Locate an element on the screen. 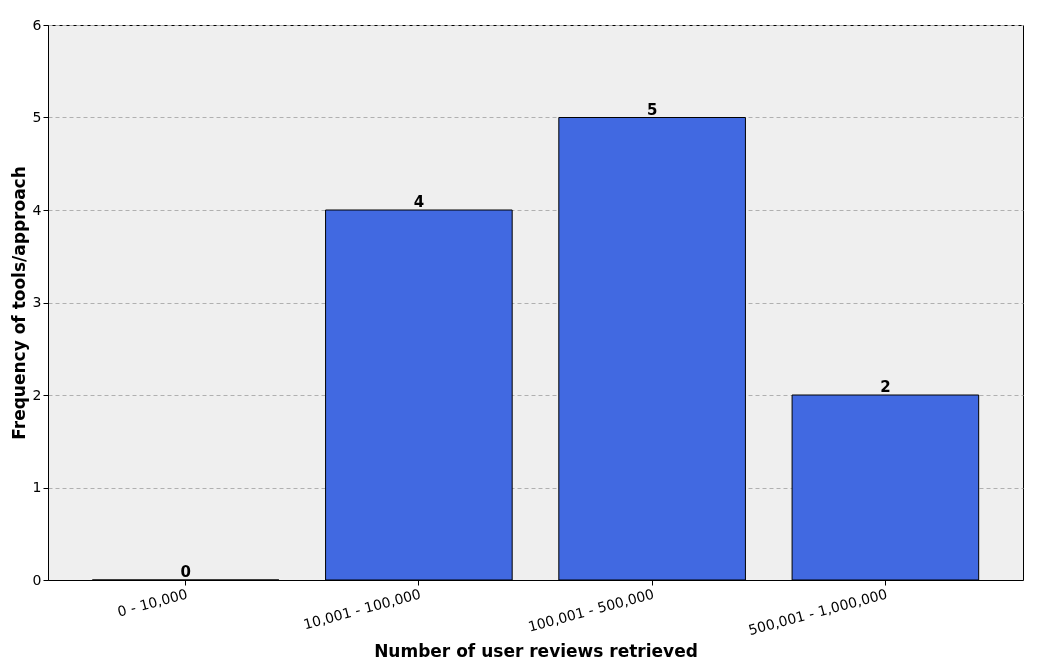 The width and height of the screenshot is (1041, 667). y-tick-label: 6 is located at coordinates (37, 24).